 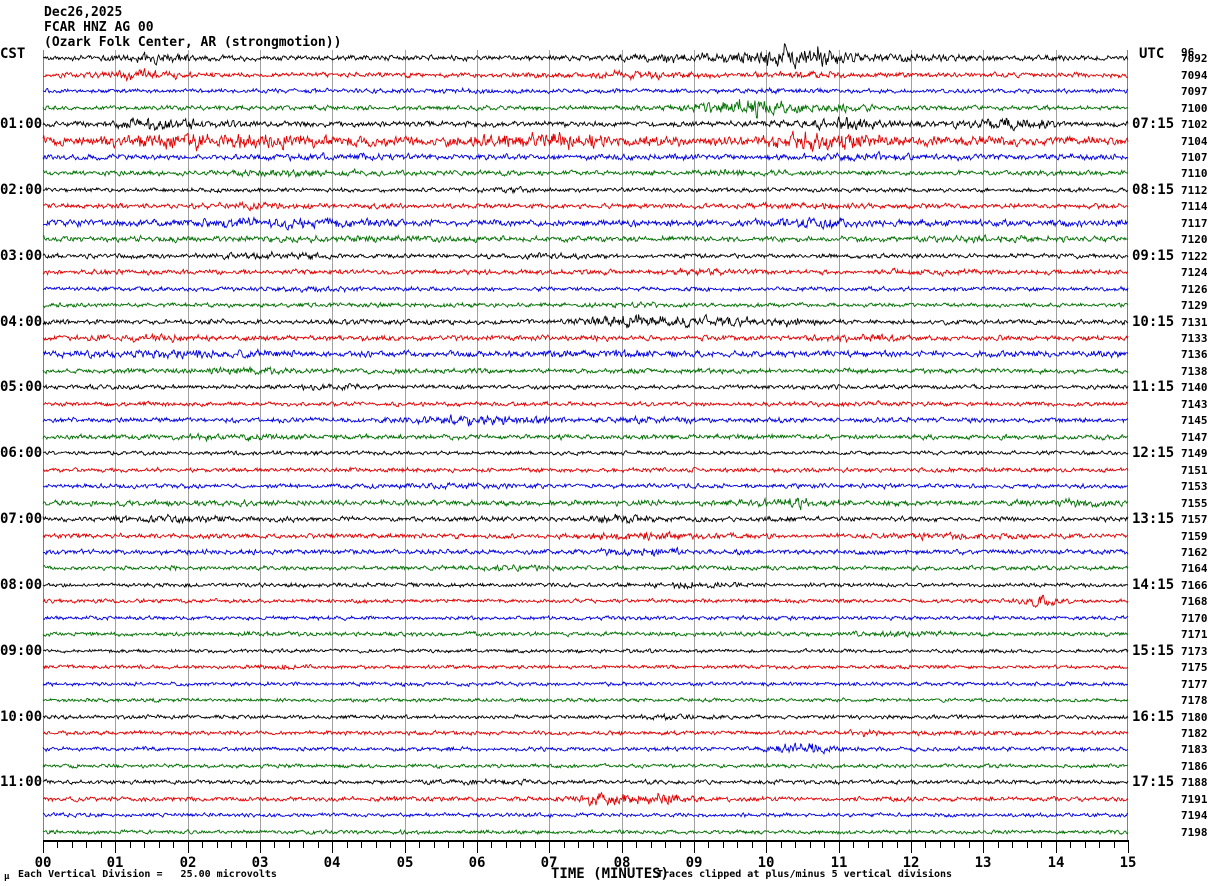 What do you see at coordinates (21, 782) in the screenshot?
I see `left-time-label-1100: 11:00` at bounding box center [21, 782].